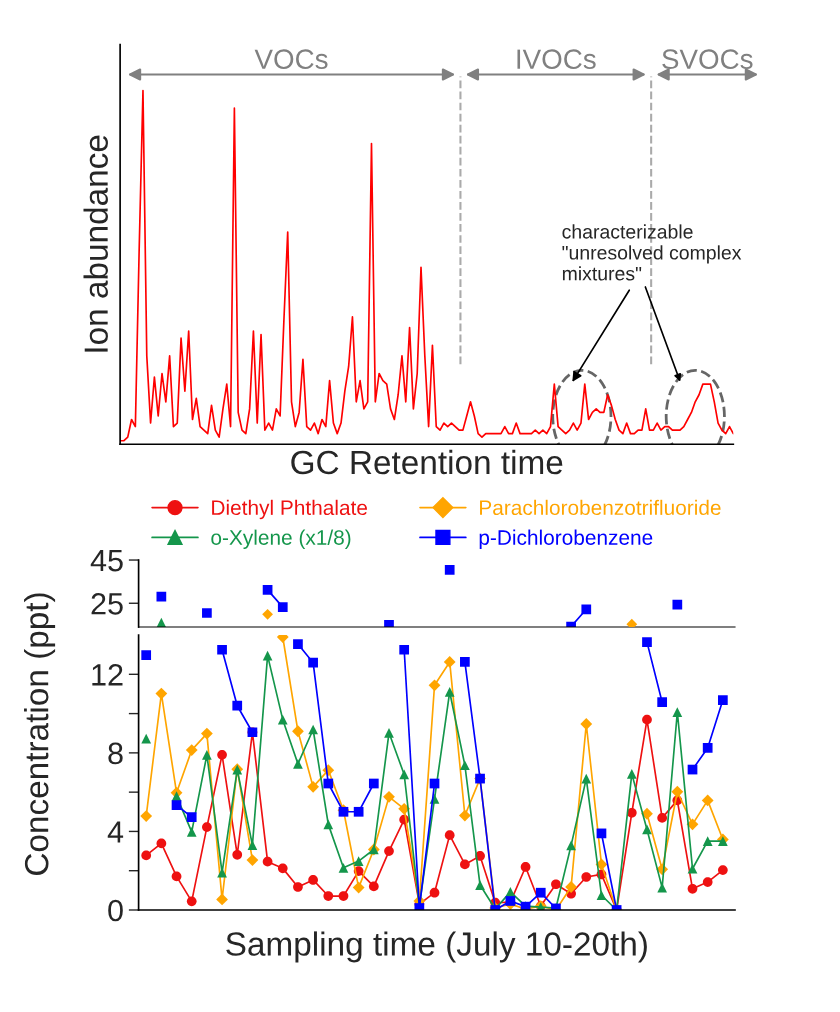  I want to click on x-axis-title: GC Retention time, so click(427, 462).